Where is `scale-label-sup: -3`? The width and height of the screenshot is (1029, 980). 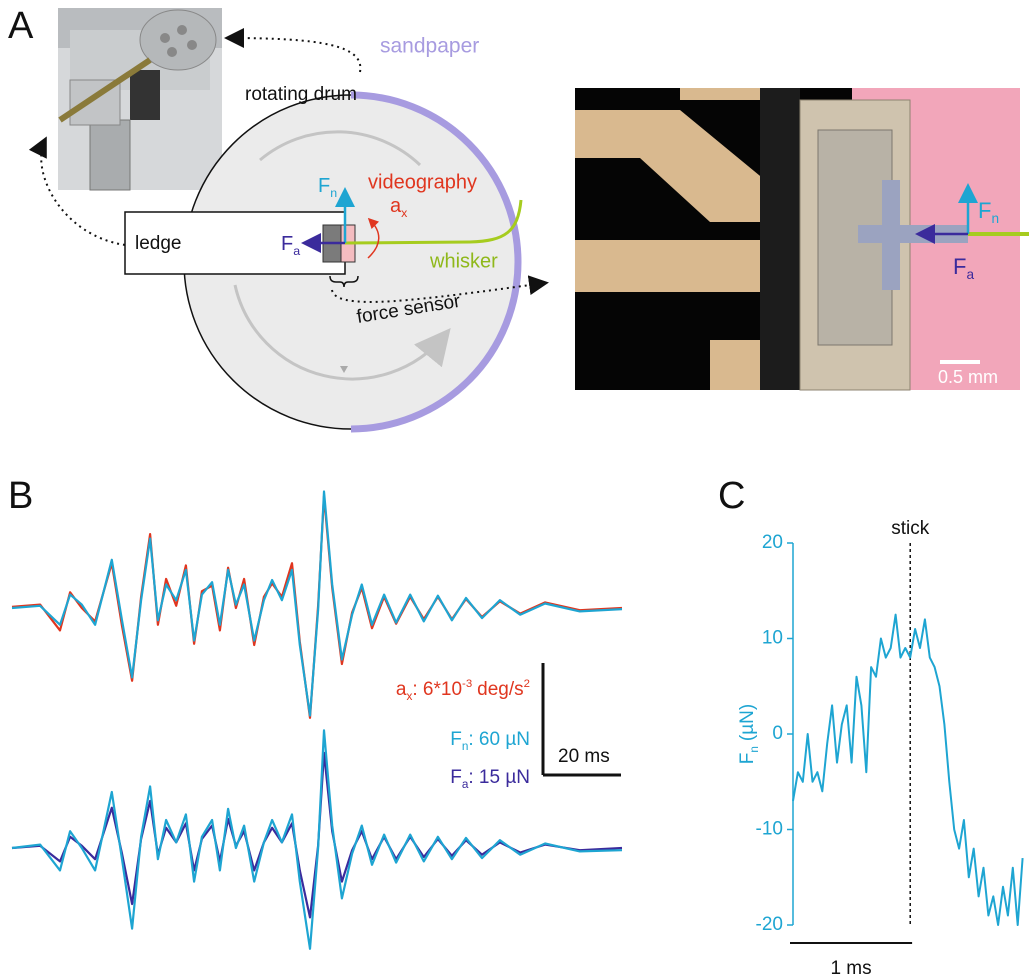 scale-label-sup: -3 is located at coordinates (467, 684).